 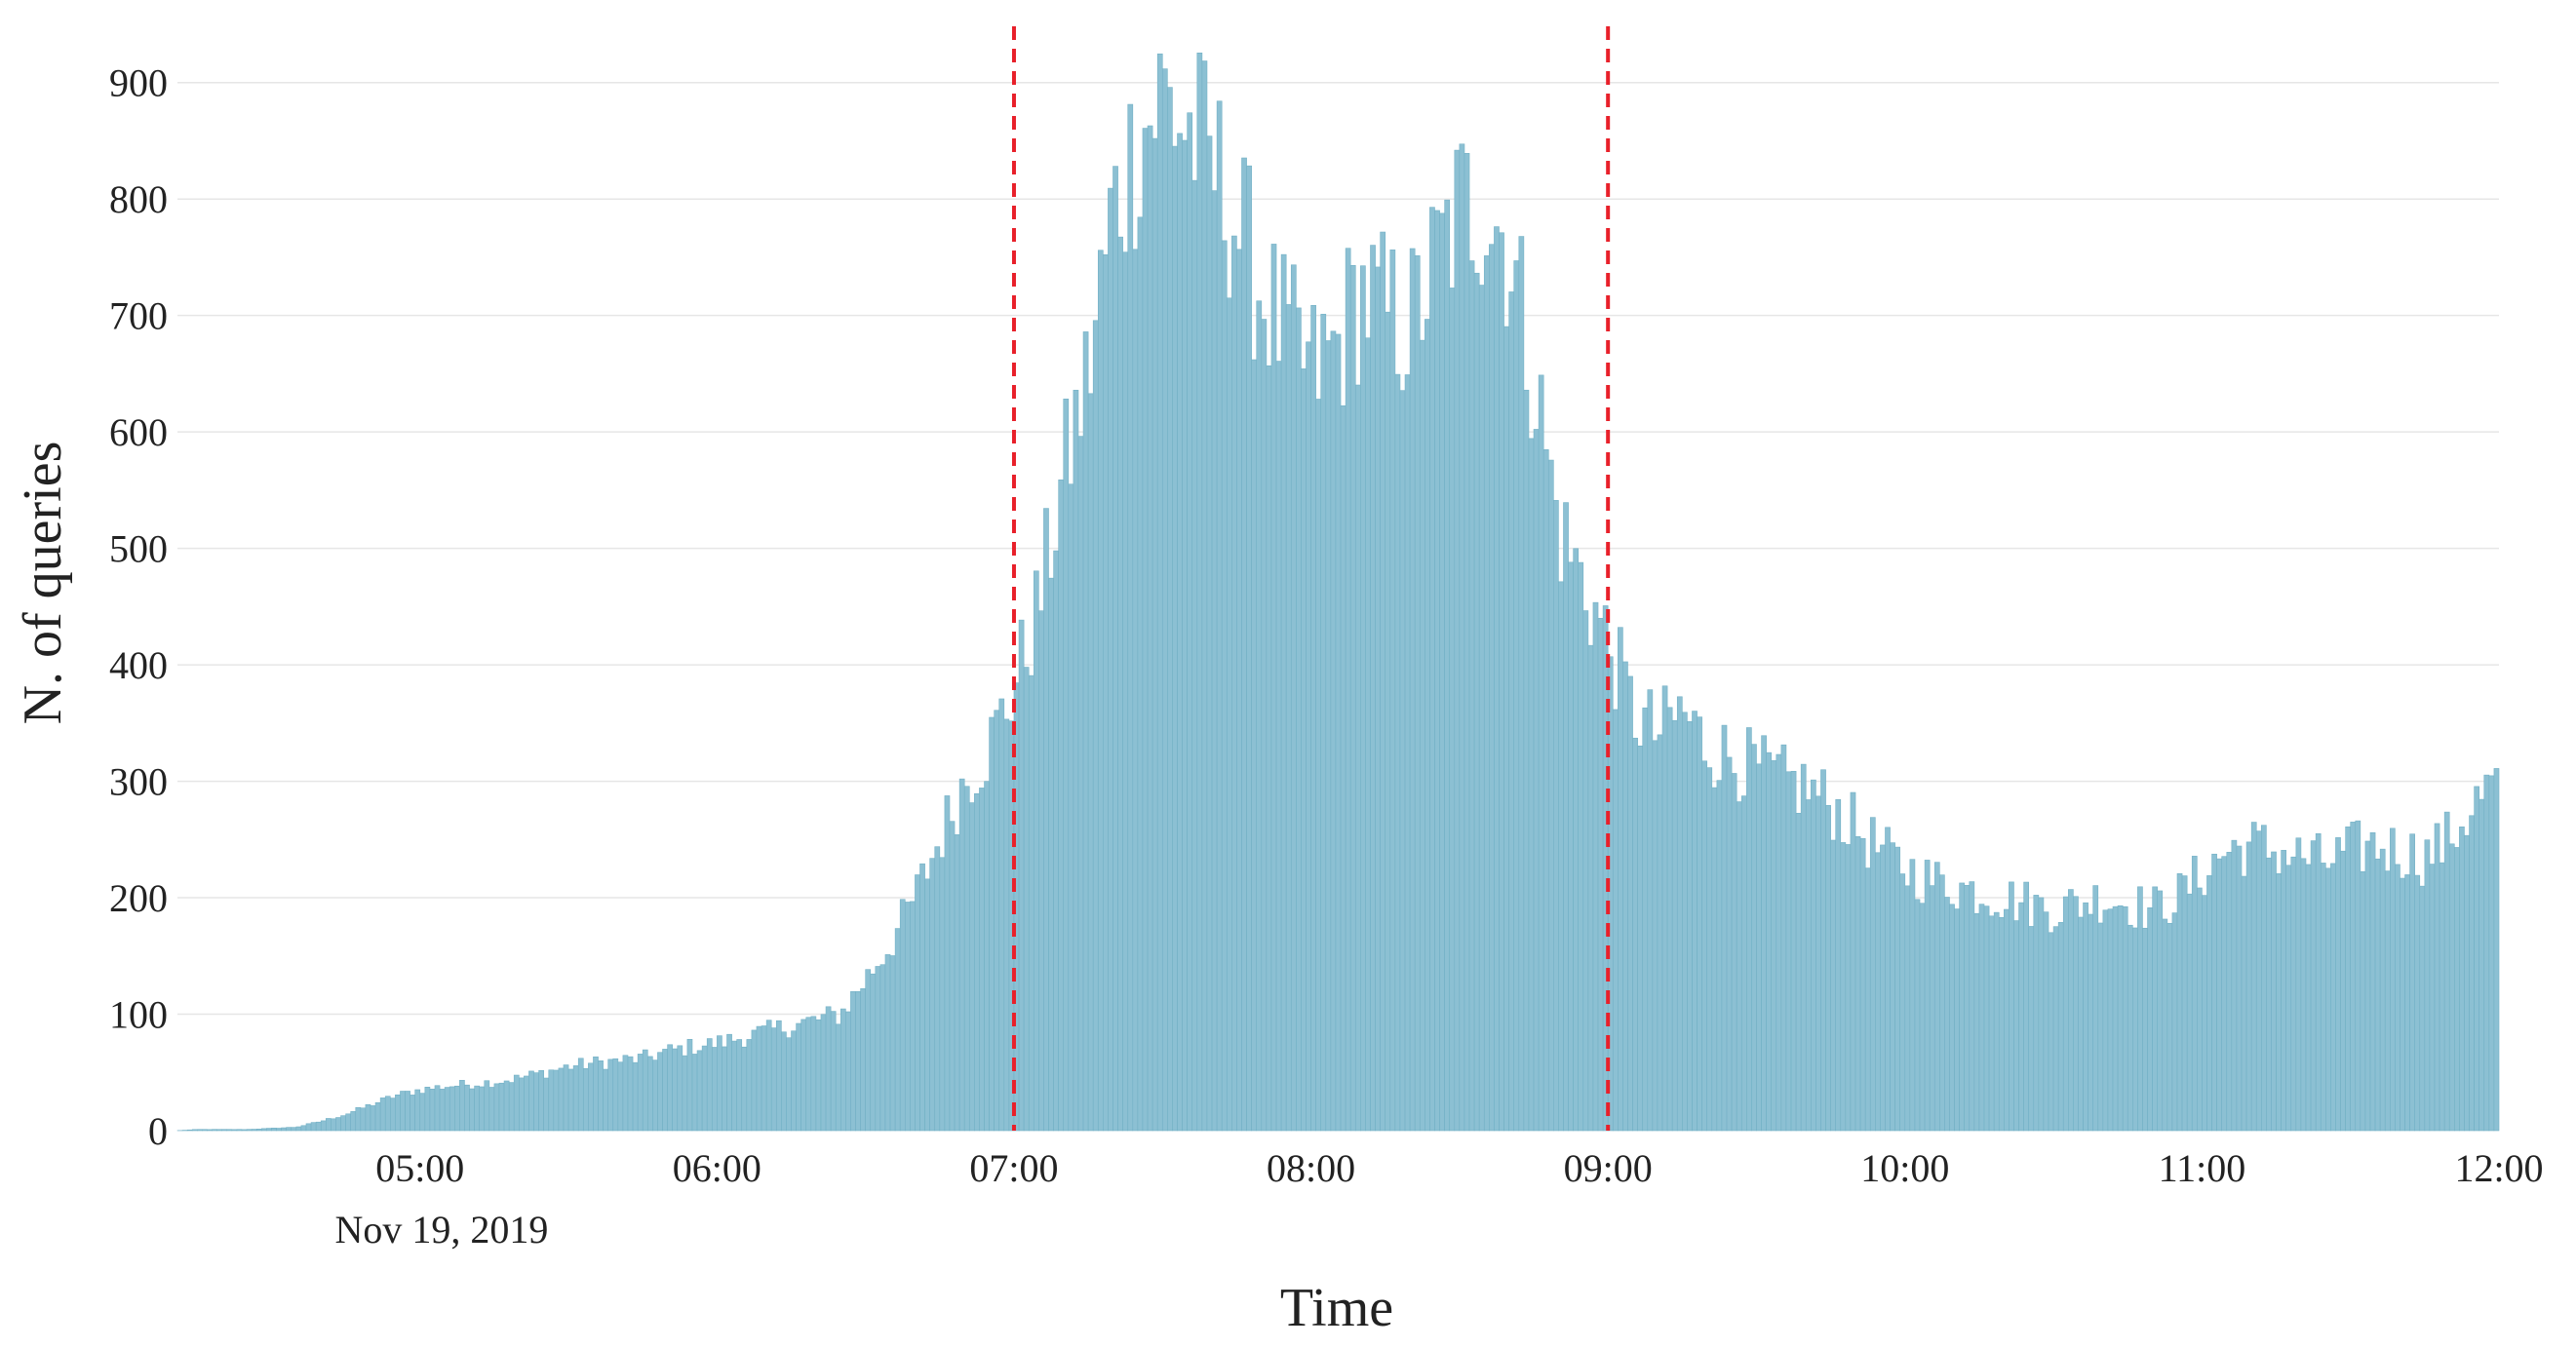 I want to click on y-tick-label: 200, so click(x=138, y=898).